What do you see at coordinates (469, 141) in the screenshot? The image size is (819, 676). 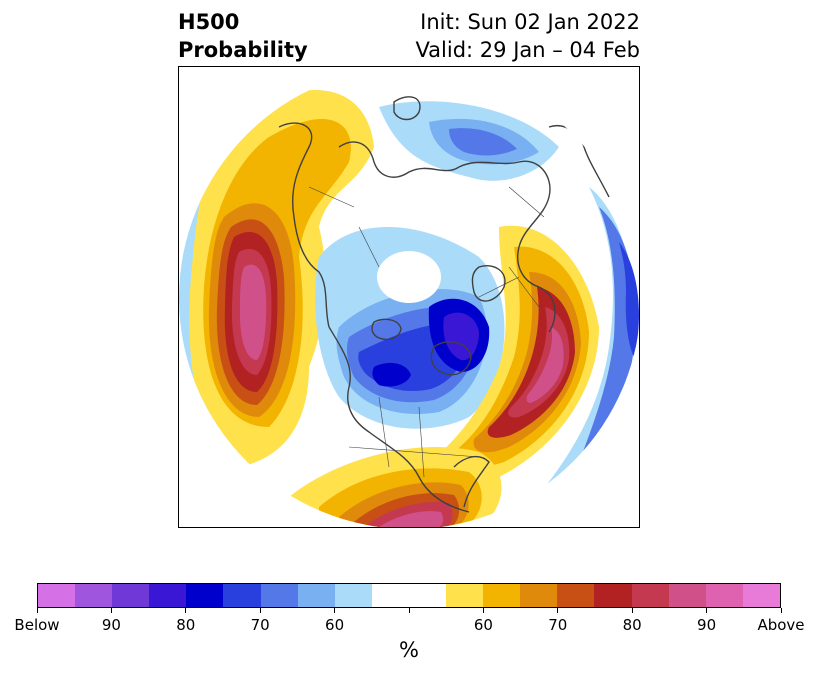 I see `below-anomaly-north` at bounding box center [469, 141].